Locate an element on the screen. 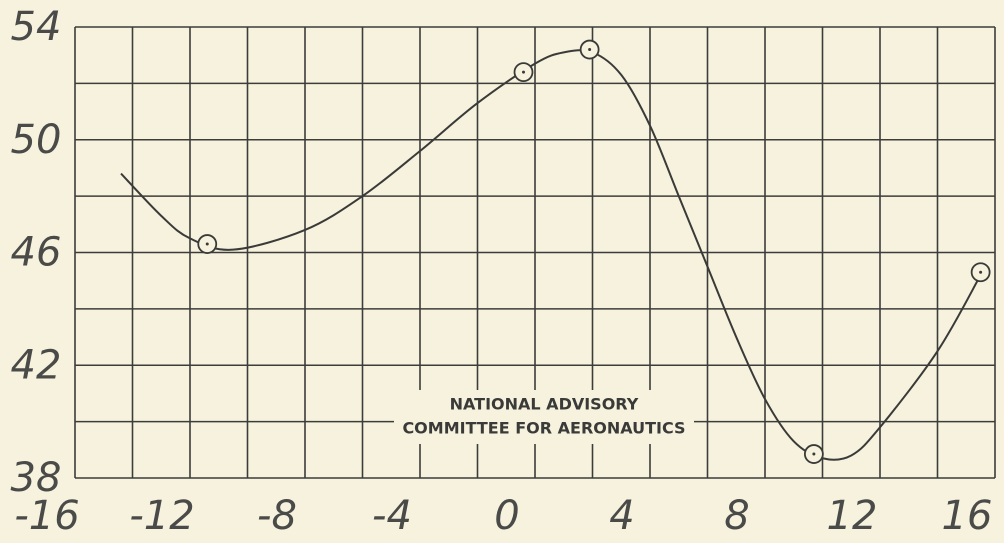 The width and height of the screenshot is (1004, 543). annotation-box is located at coordinates (544, 417).